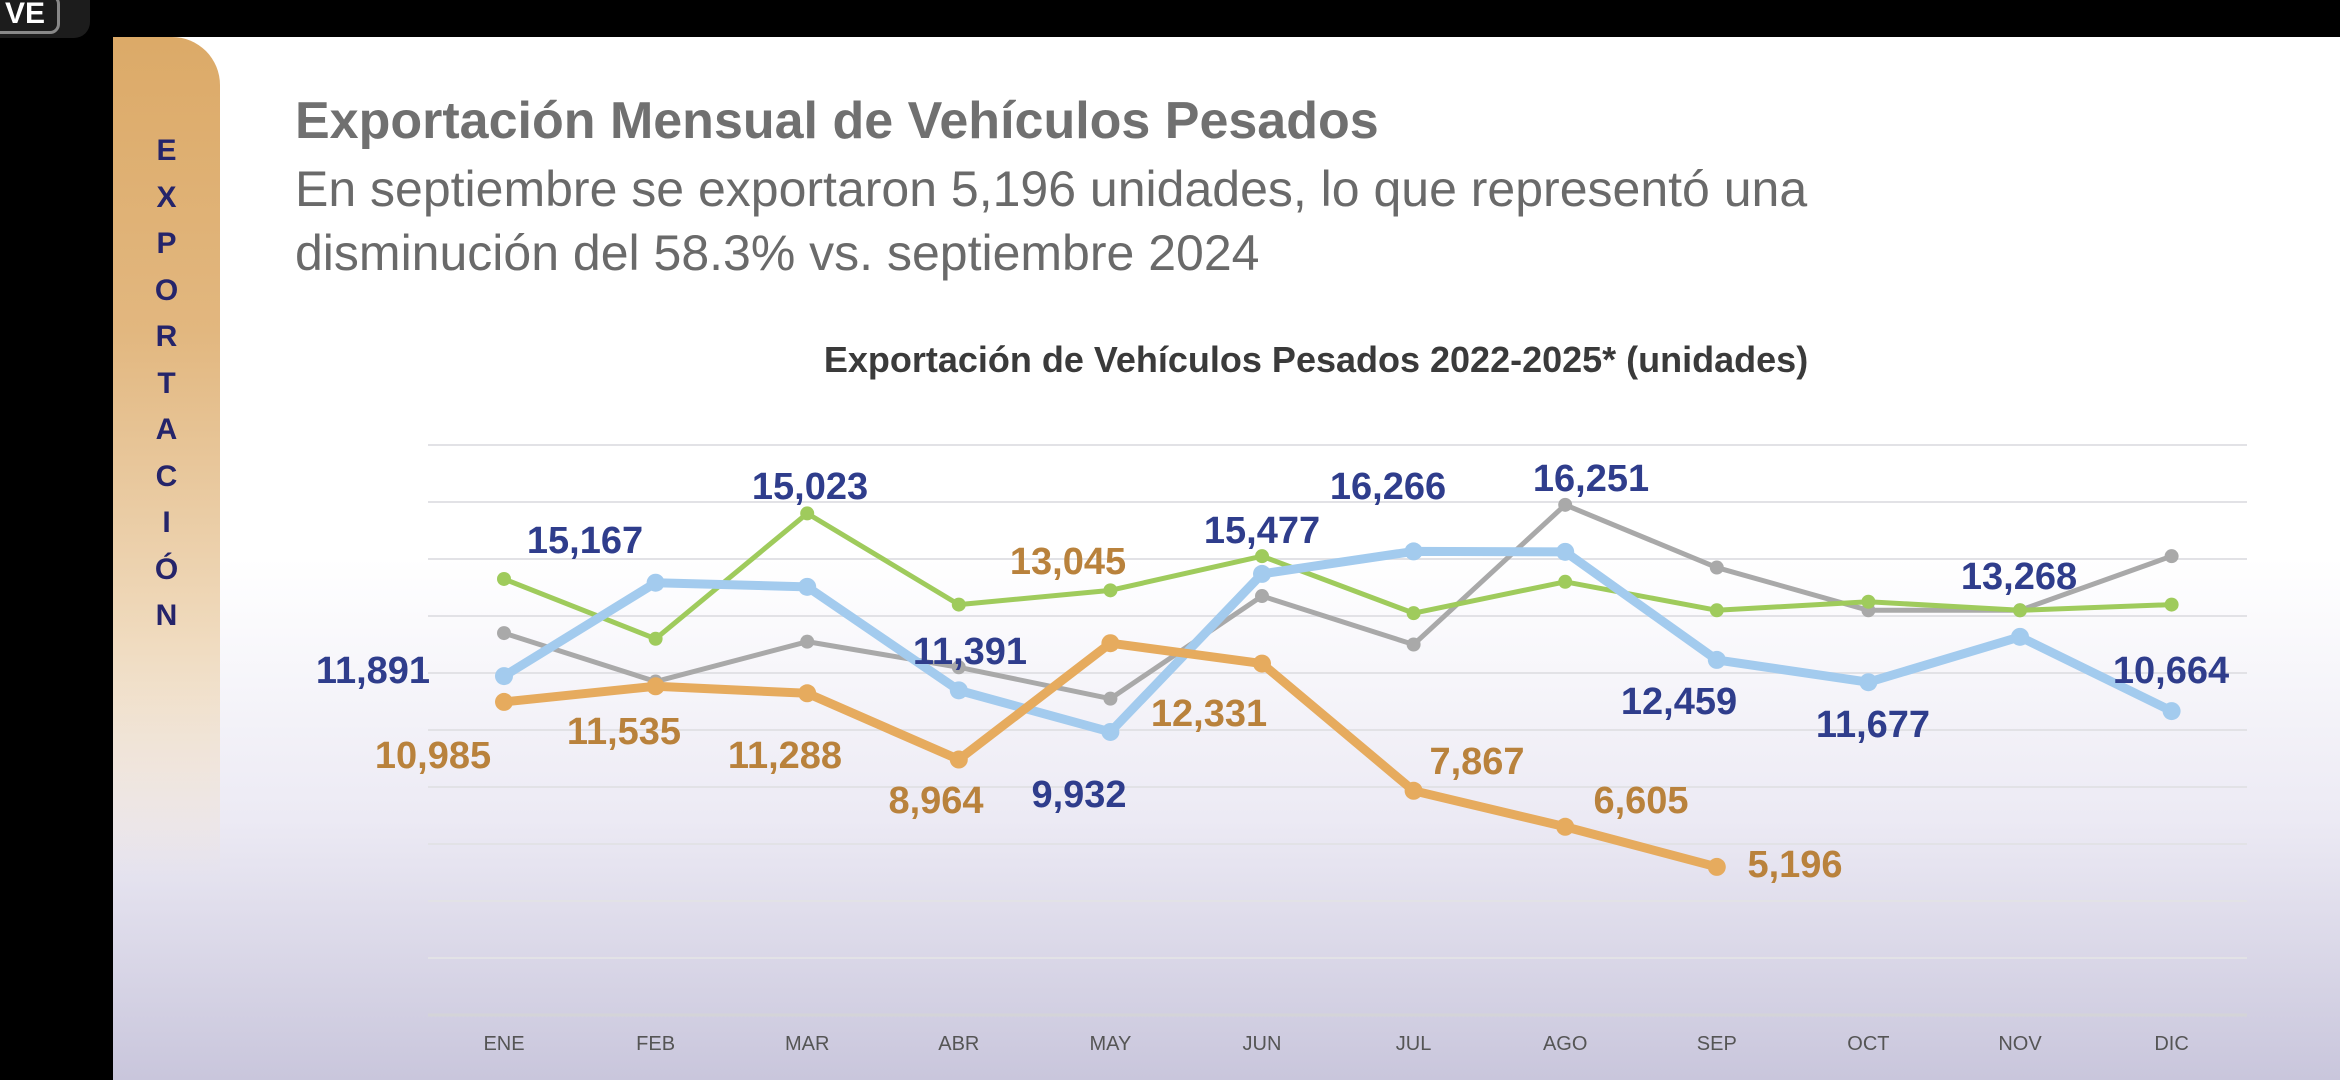 This screenshot has width=2340, height=1080. What do you see at coordinates (2019, 577) in the screenshot?
I see `data-label: 13,268` at bounding box center [2019, 577].